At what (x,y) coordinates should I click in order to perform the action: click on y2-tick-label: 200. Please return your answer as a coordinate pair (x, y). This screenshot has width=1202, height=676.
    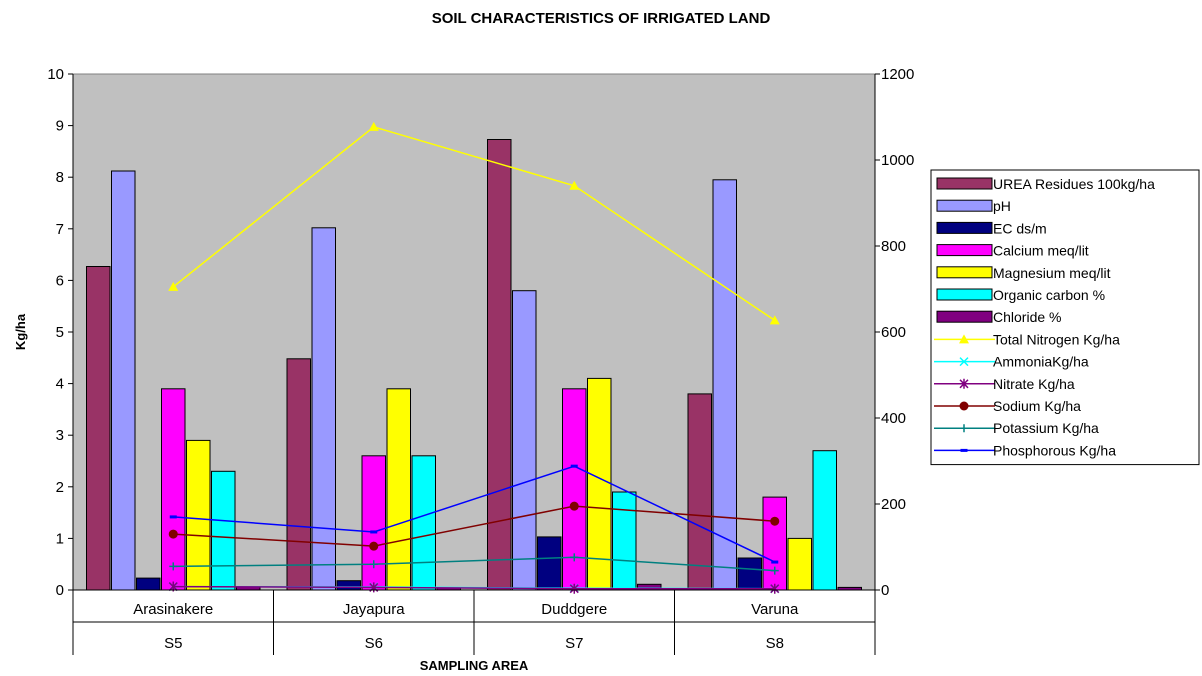
    Looking at the image, I should click on (893, 504).